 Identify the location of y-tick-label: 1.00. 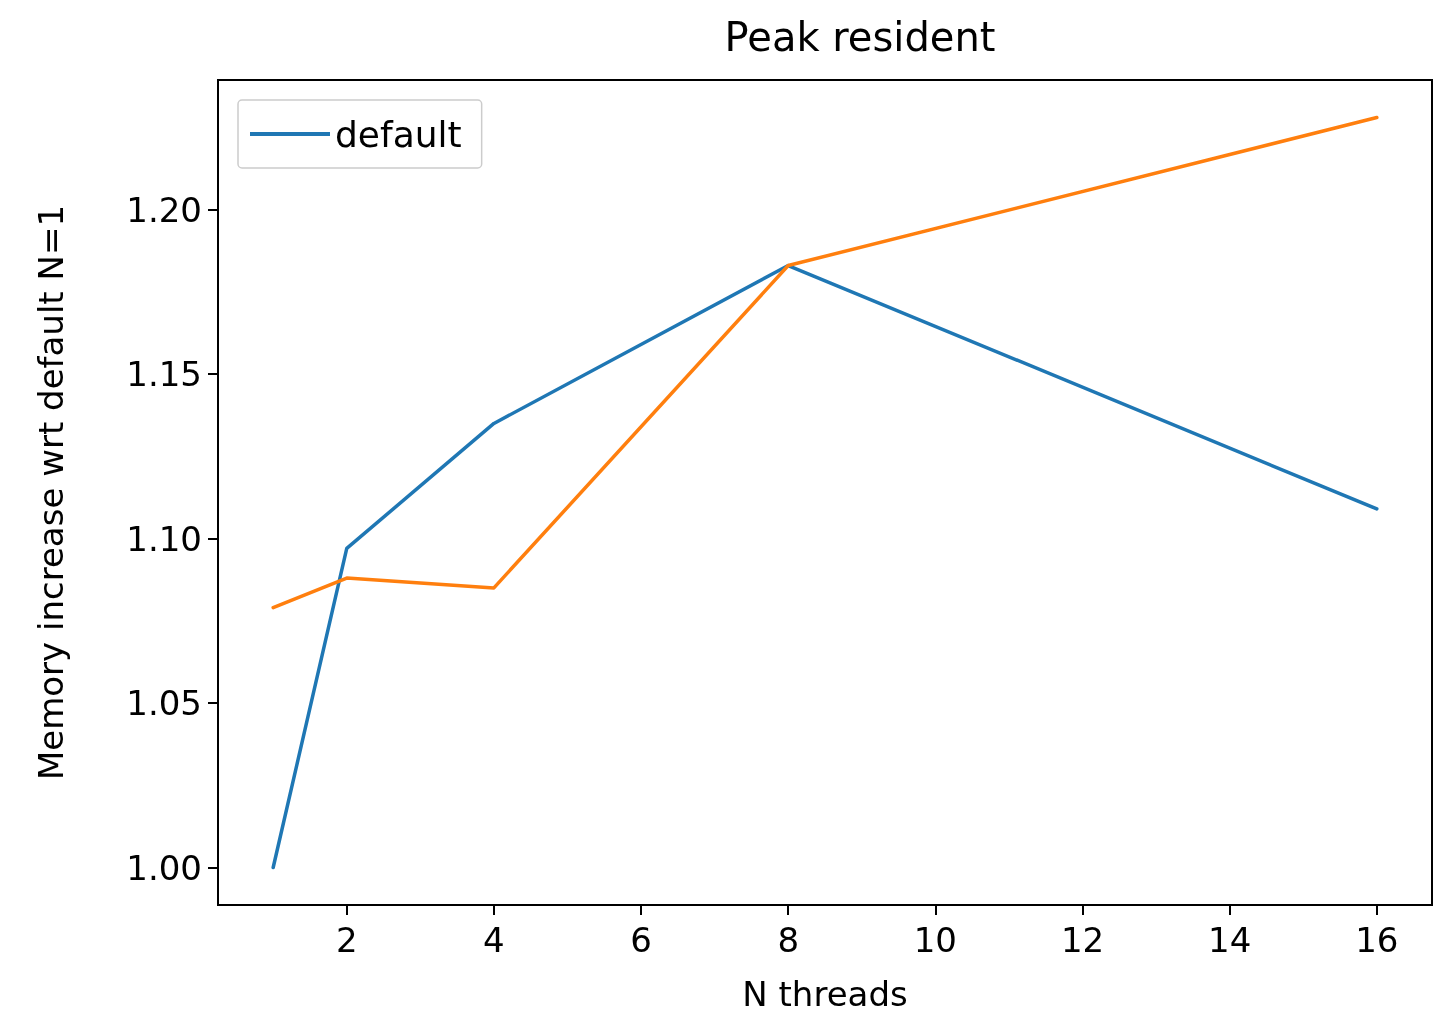
(164, 867).